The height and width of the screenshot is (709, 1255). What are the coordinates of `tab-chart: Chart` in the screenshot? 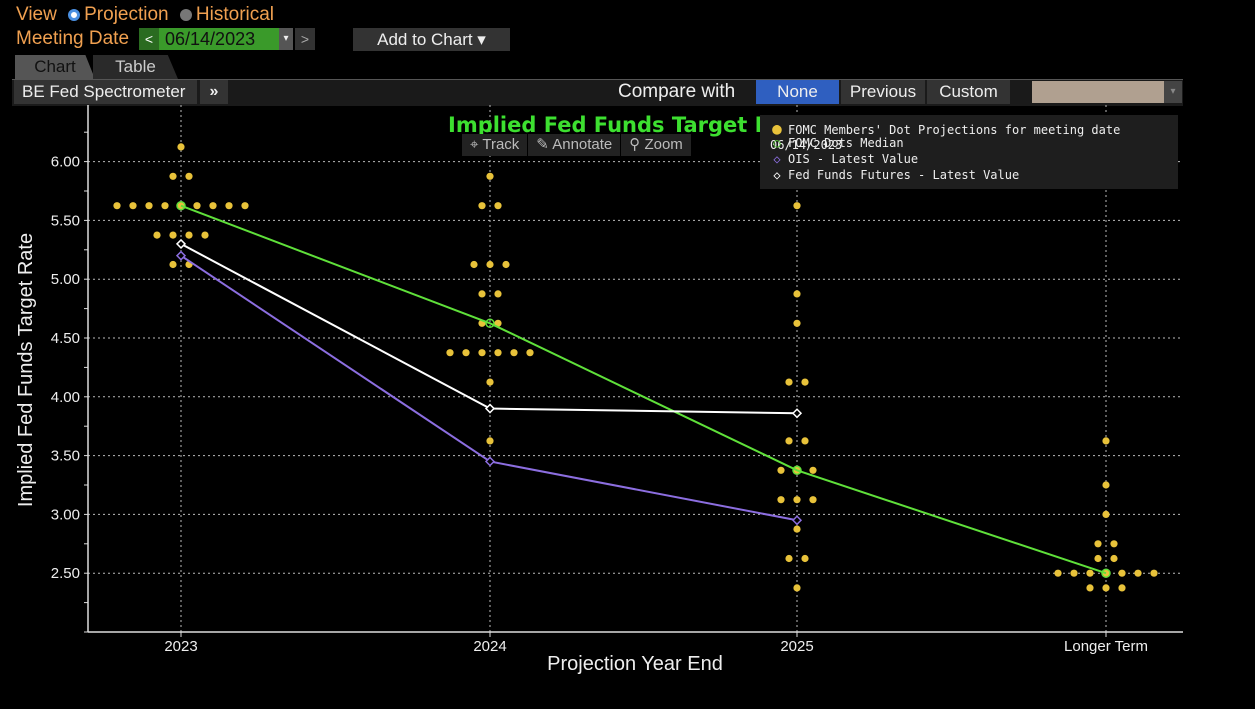 It's located at (55, 67).